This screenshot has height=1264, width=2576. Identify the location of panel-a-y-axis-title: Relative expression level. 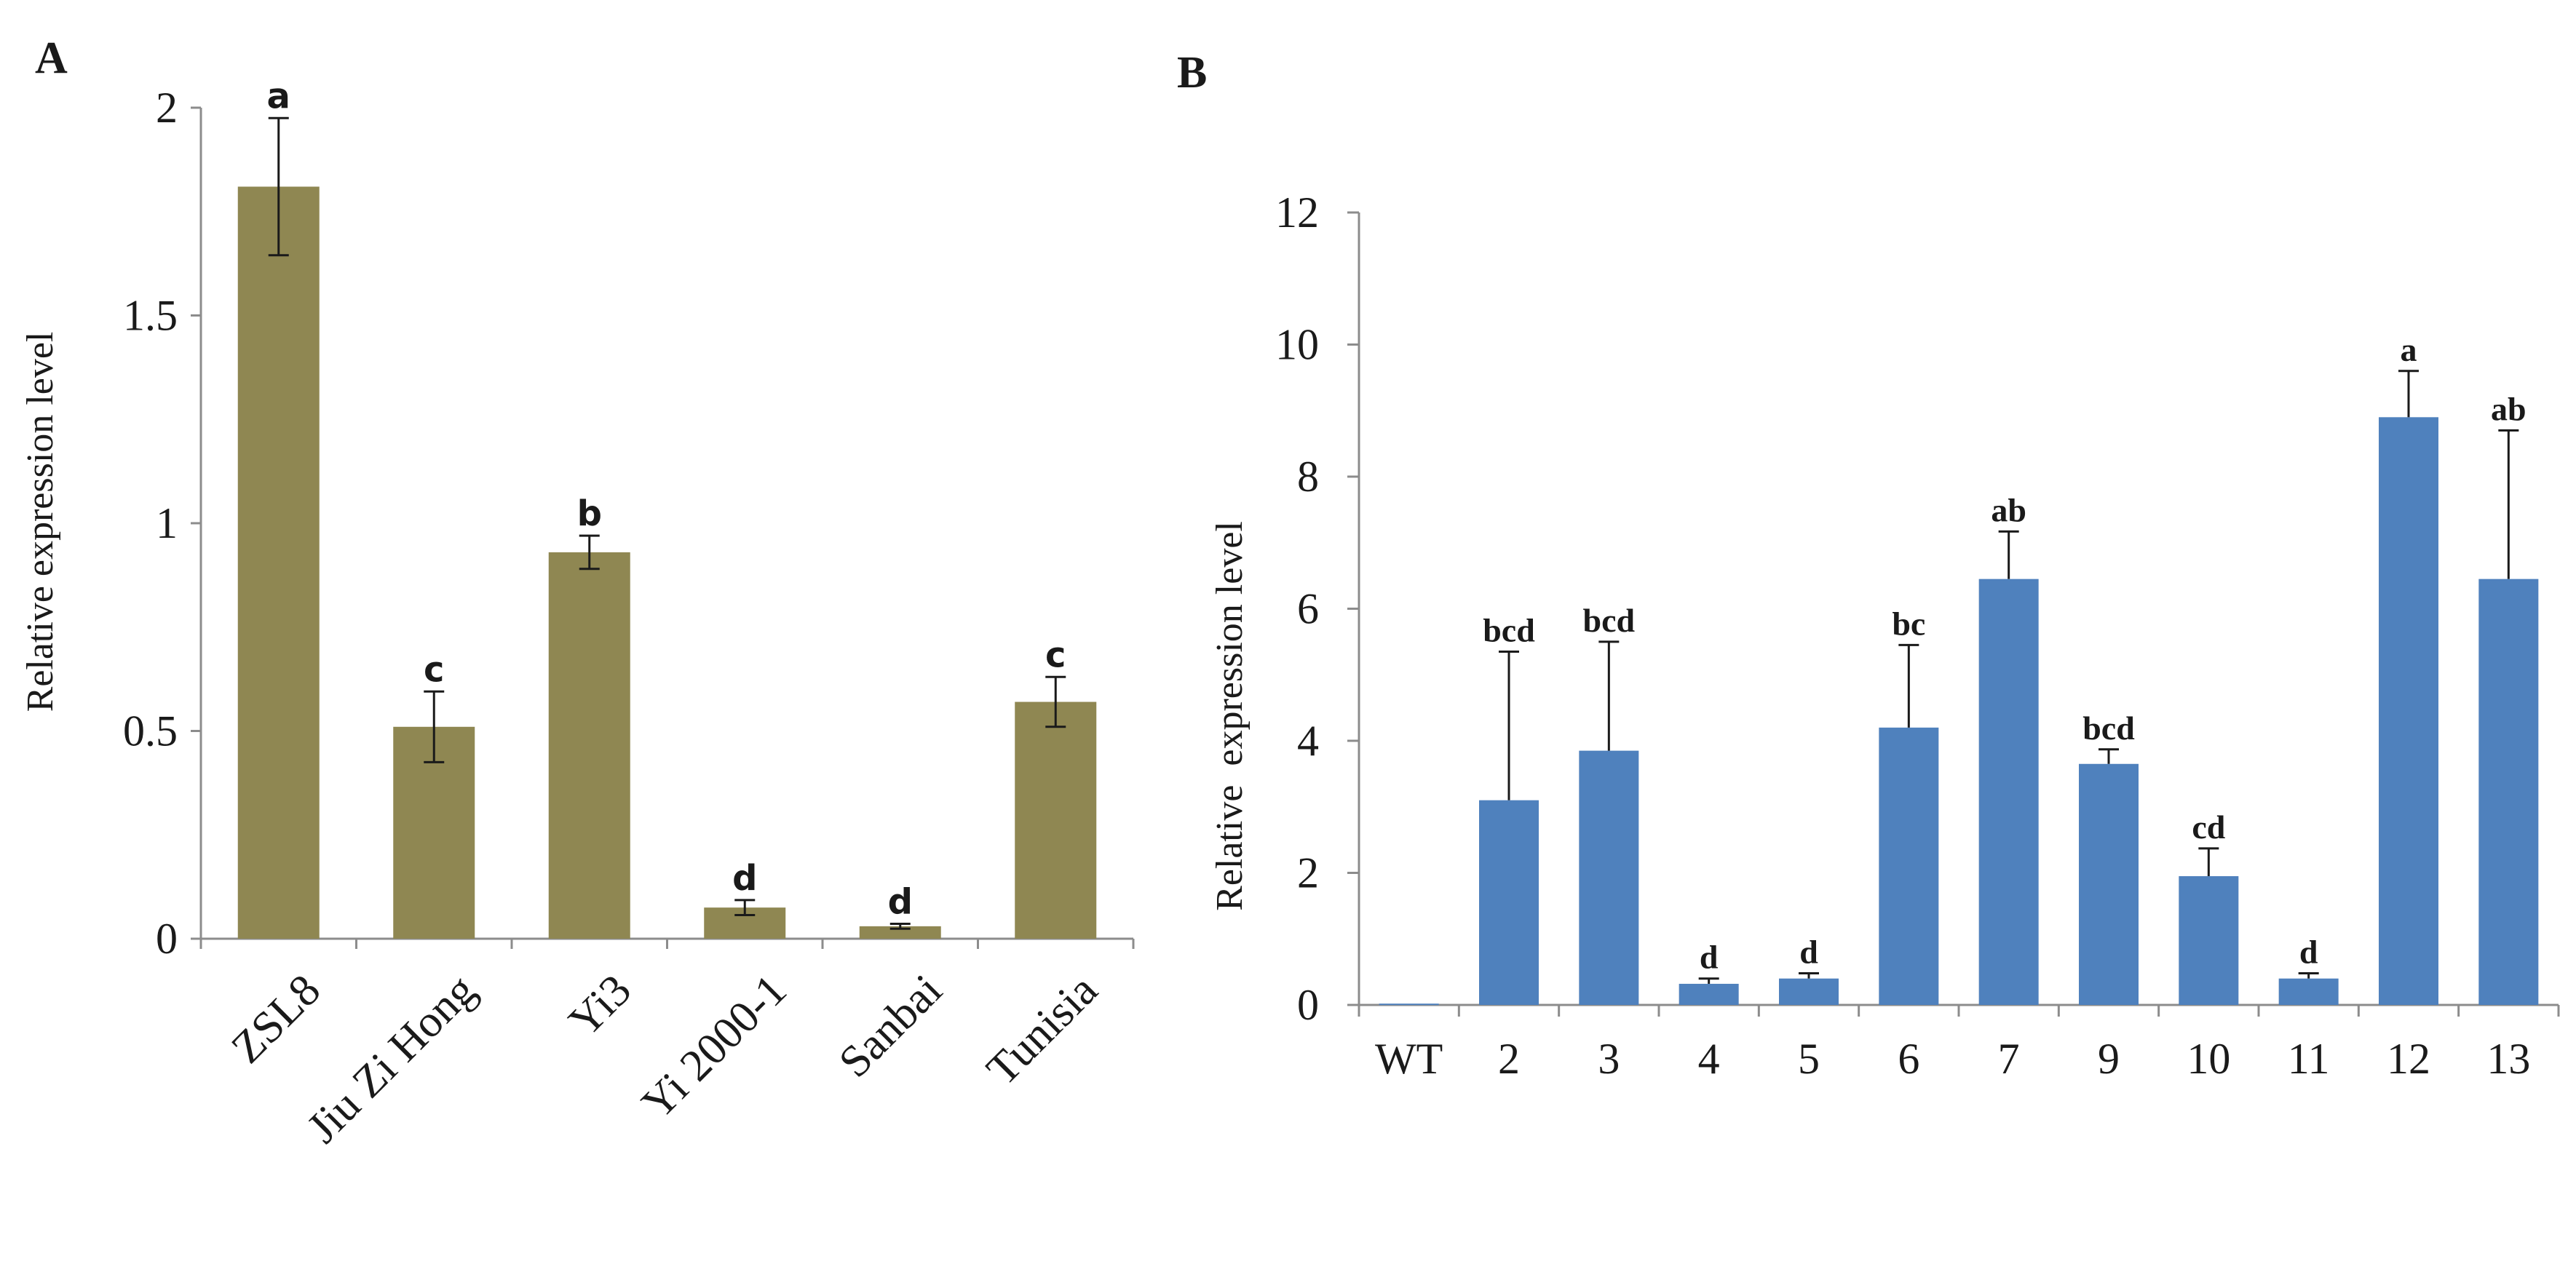
(40, 522).